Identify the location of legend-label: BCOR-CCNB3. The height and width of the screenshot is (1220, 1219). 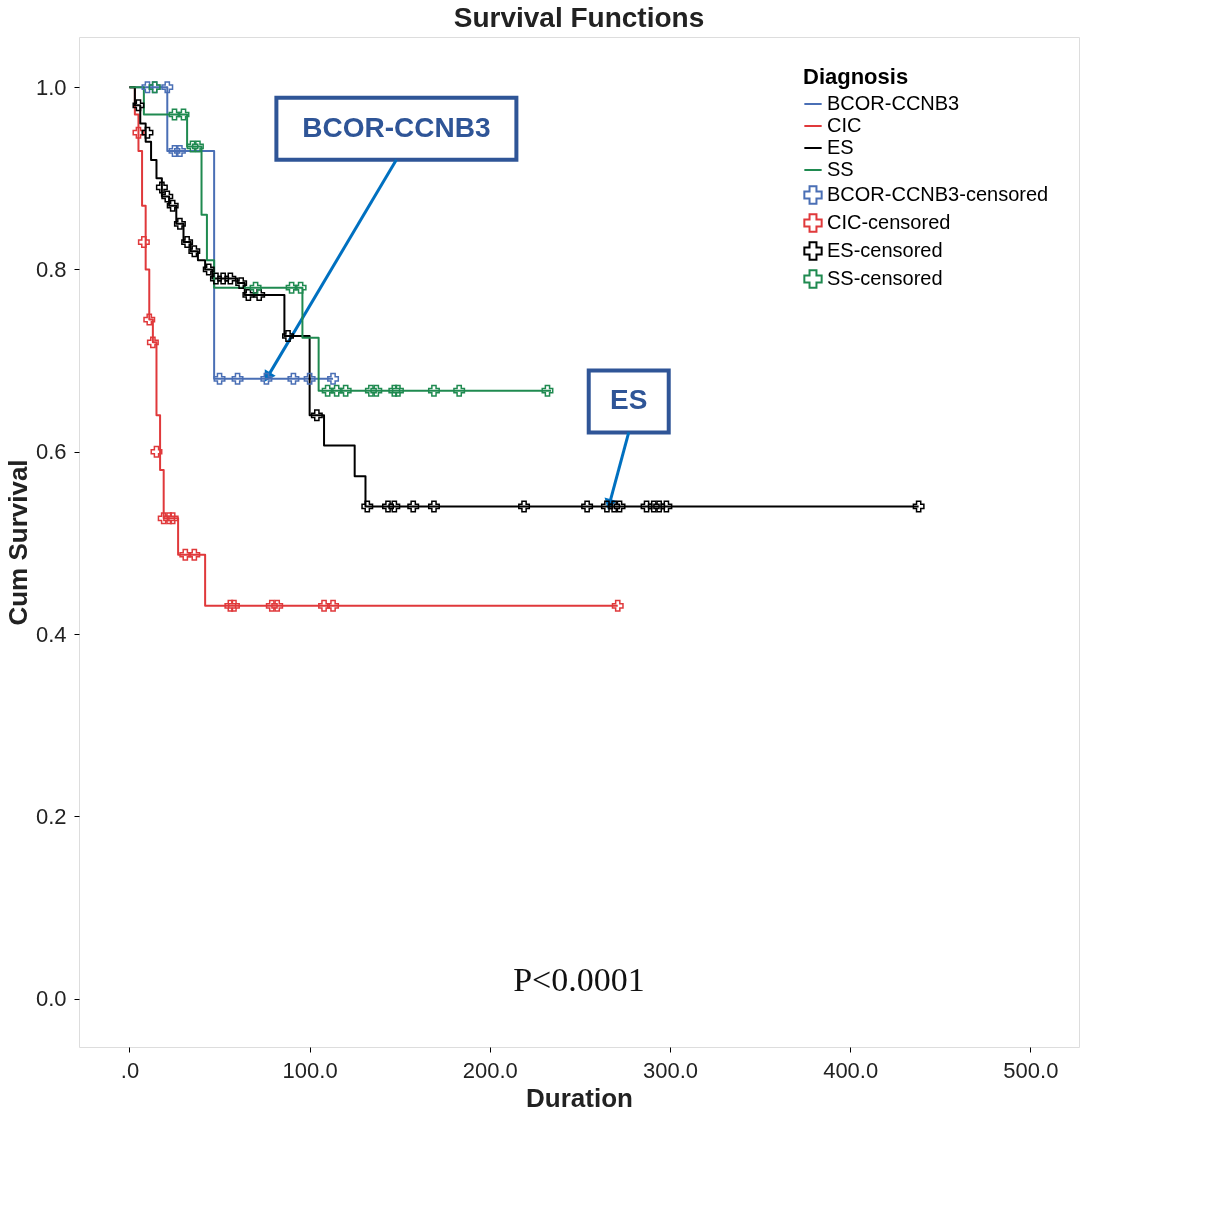
(893, 103).